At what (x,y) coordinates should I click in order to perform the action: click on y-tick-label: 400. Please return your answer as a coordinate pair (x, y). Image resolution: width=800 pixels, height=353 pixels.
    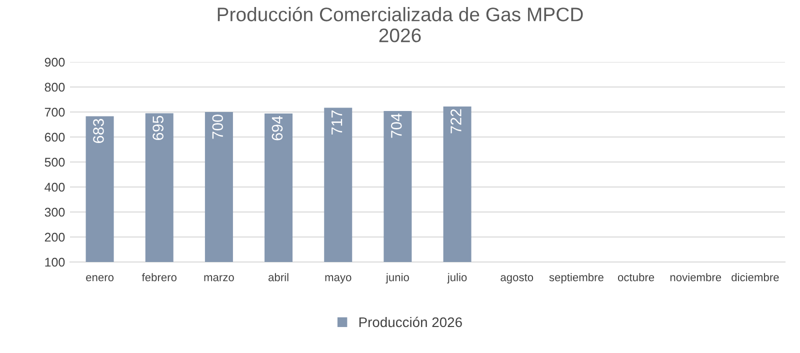
    Looking at the image, I should click on (54, 187).